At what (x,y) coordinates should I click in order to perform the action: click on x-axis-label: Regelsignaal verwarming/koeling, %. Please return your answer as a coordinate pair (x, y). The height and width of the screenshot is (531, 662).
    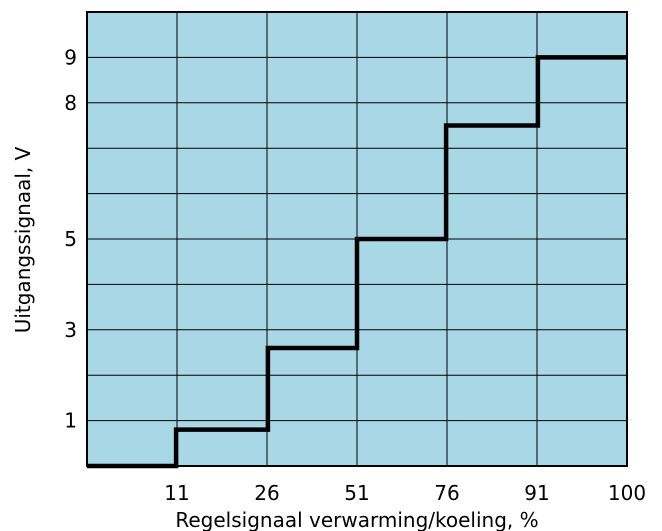
    Looking at the image, I should click on (356, 519).